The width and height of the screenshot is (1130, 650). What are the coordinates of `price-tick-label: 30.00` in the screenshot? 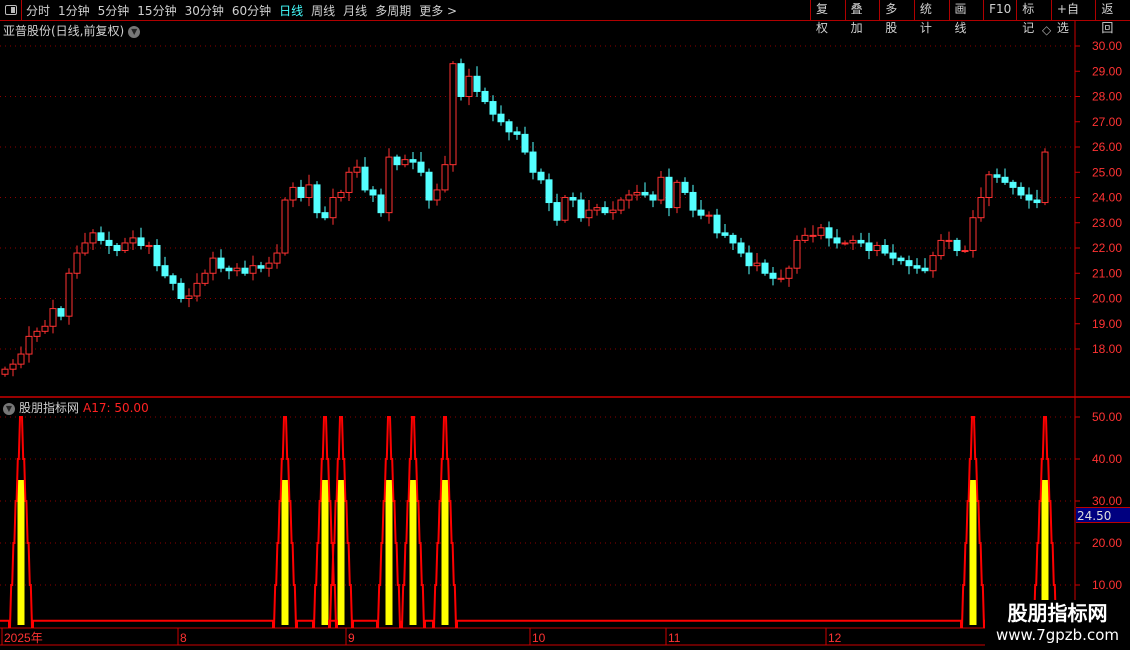 It's located at (1107, 46).